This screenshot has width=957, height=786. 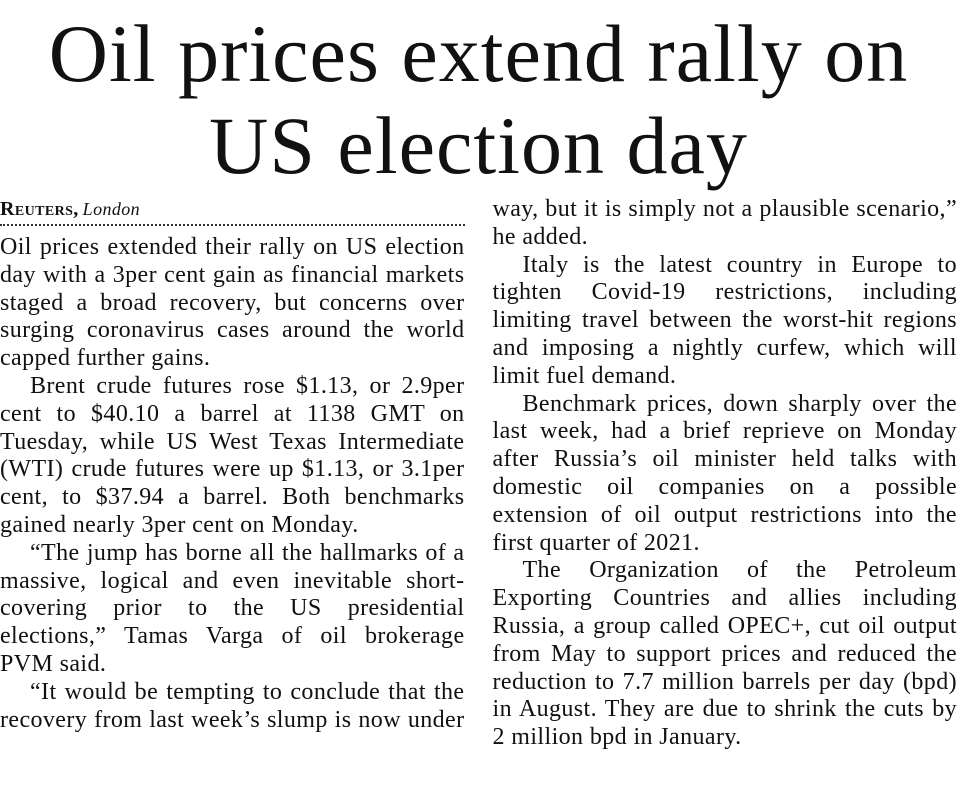 What do you see at coordinates (111, 209) in the screenshot?
I see `byline-location: London` at bounding box center [111, 209].